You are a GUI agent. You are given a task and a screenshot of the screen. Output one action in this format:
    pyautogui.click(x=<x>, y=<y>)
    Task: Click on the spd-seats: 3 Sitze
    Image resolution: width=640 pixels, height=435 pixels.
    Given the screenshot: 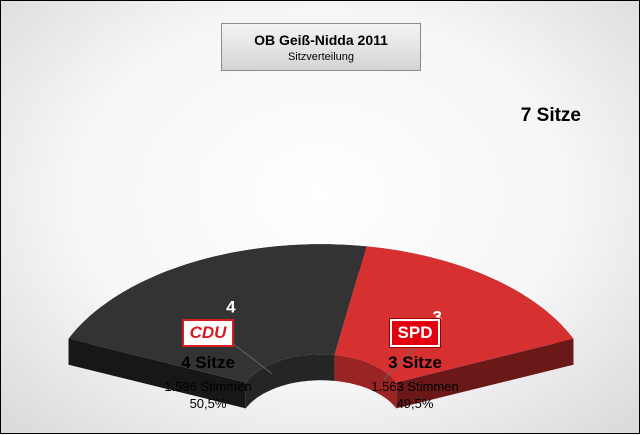 What is the action you would take?
    pyautogui.click(x=415, y=362)
    